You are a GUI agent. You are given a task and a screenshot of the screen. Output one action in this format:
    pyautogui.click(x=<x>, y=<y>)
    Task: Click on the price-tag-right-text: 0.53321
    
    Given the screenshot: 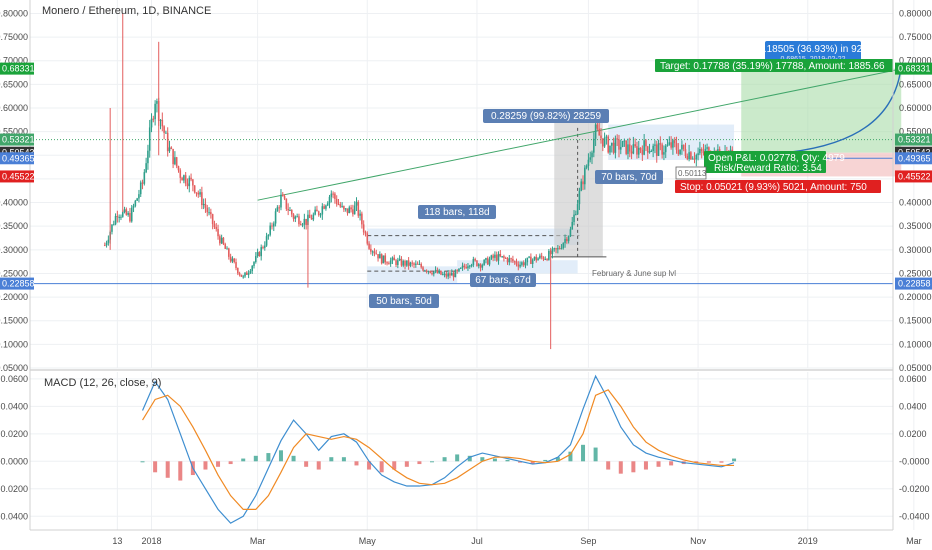 What is the action you would take?
    pyautogui.click(x=914, y=140)
    